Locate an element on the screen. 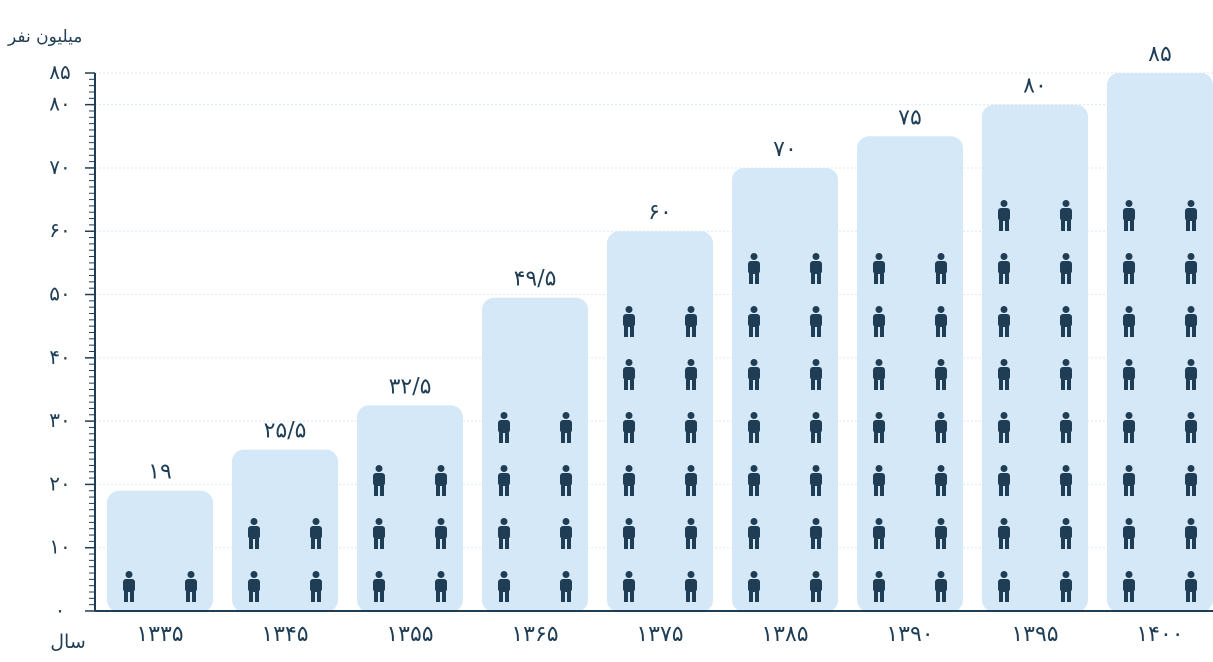  data-label: ۳۲/۵ is located at coordinates (410, 386).